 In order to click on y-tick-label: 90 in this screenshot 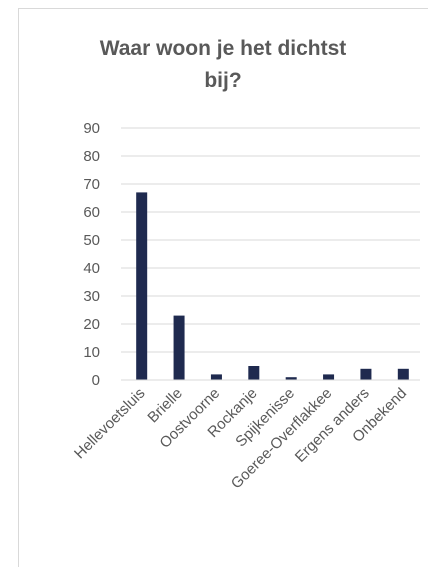, I will do `click(91, 128)`.